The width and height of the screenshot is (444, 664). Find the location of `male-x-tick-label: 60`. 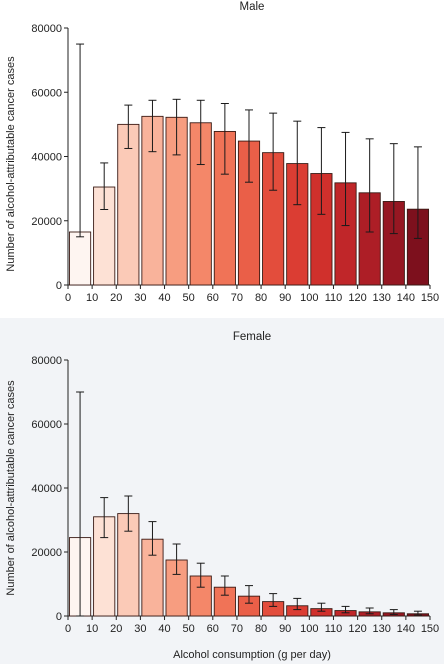

male-x-tick-label: 60 is located at coordinates (213, 298).